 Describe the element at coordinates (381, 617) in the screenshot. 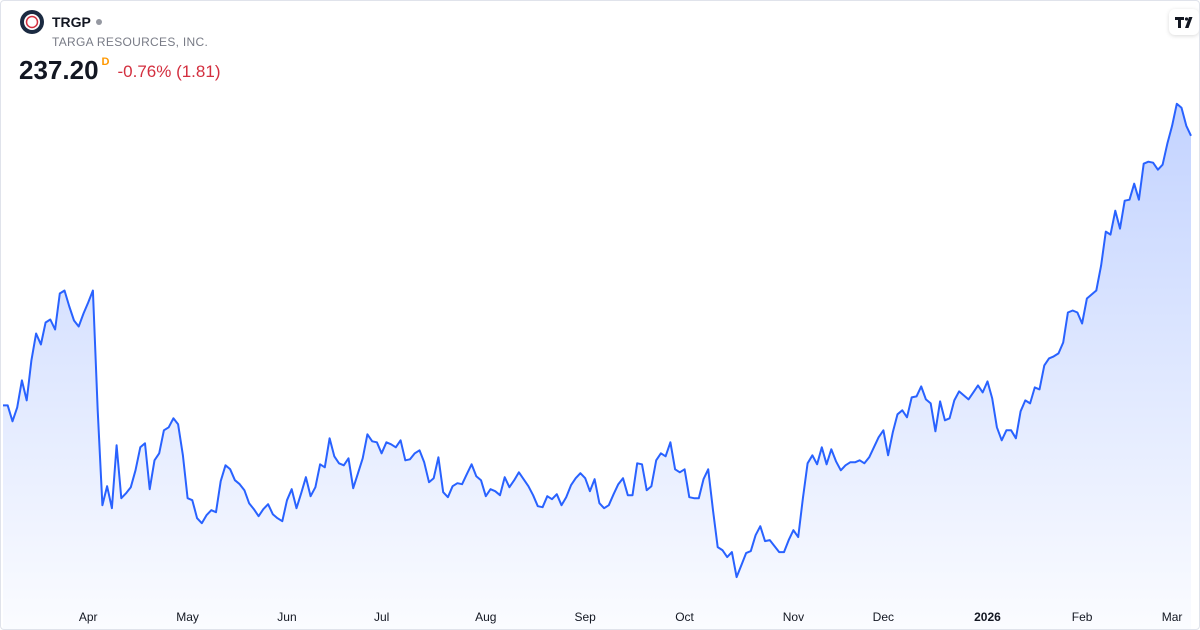

I see `x-tick-label: Jul` at that location.